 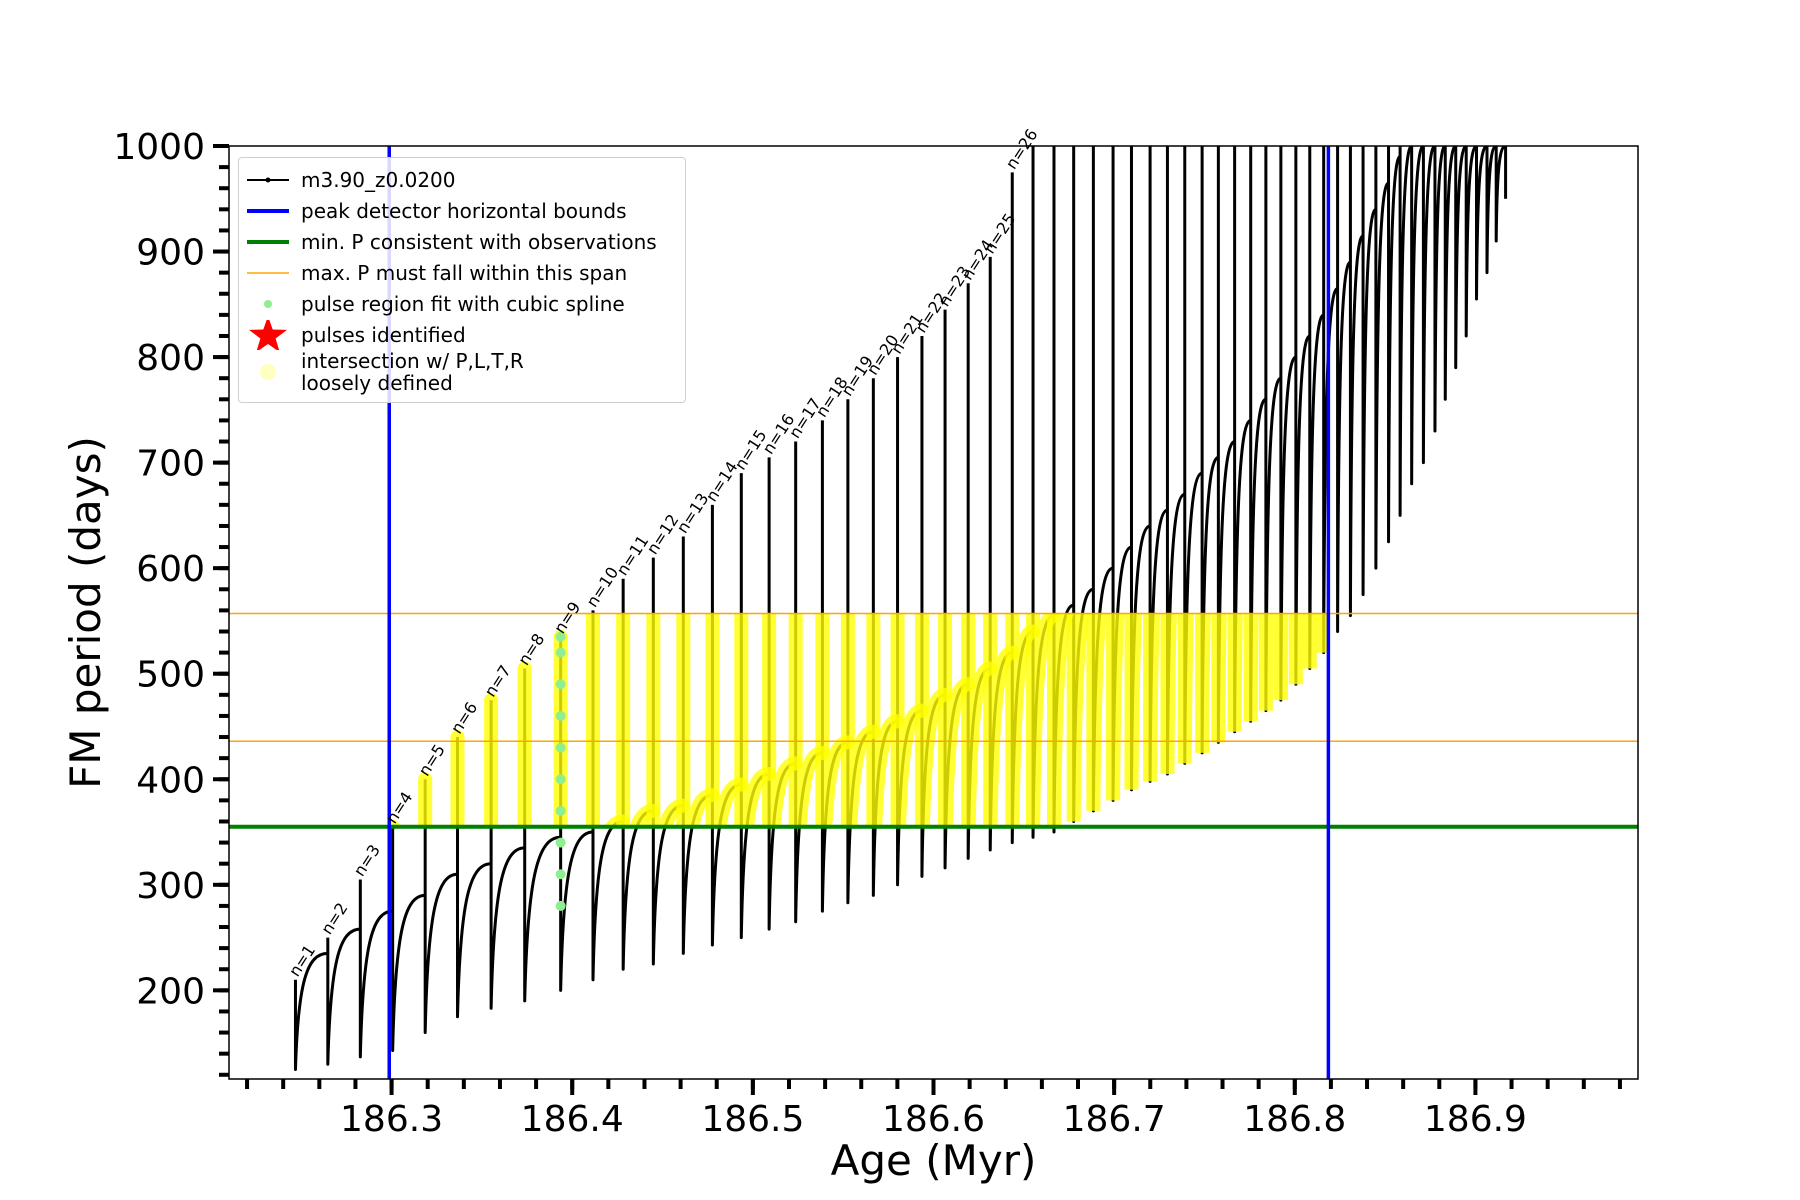 What do you see at coordinates (85, 612) in the screenshot?
I see `y-axis-label: FM period (days)` at bounding box center [85, 612].